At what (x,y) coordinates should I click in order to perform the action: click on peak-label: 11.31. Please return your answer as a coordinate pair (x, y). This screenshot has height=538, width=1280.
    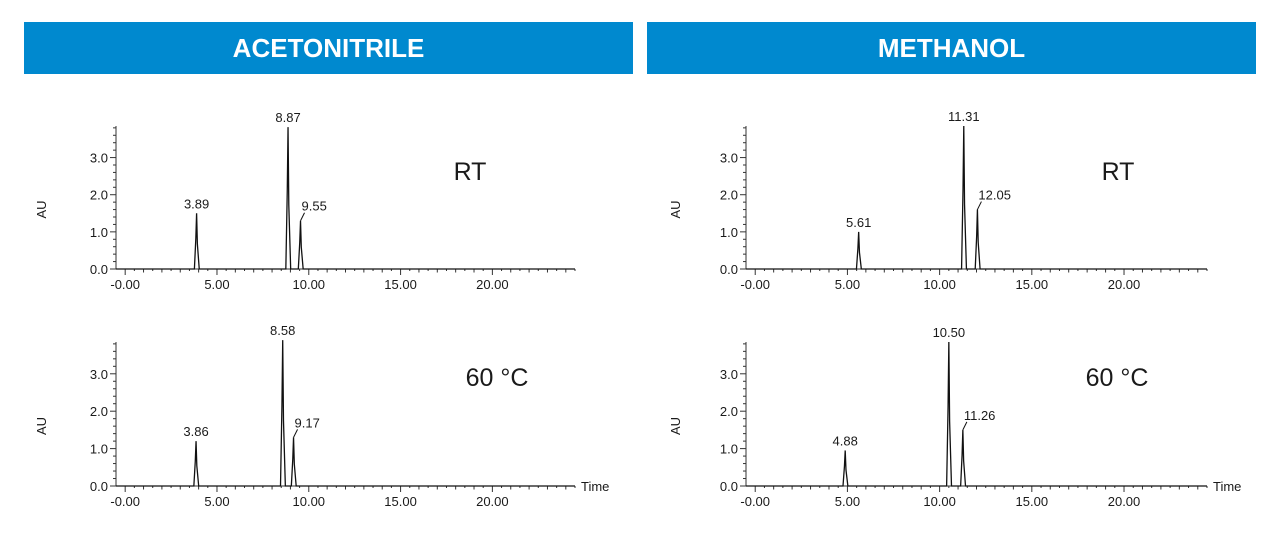
    Looking at the image, I should click on (964, 116).